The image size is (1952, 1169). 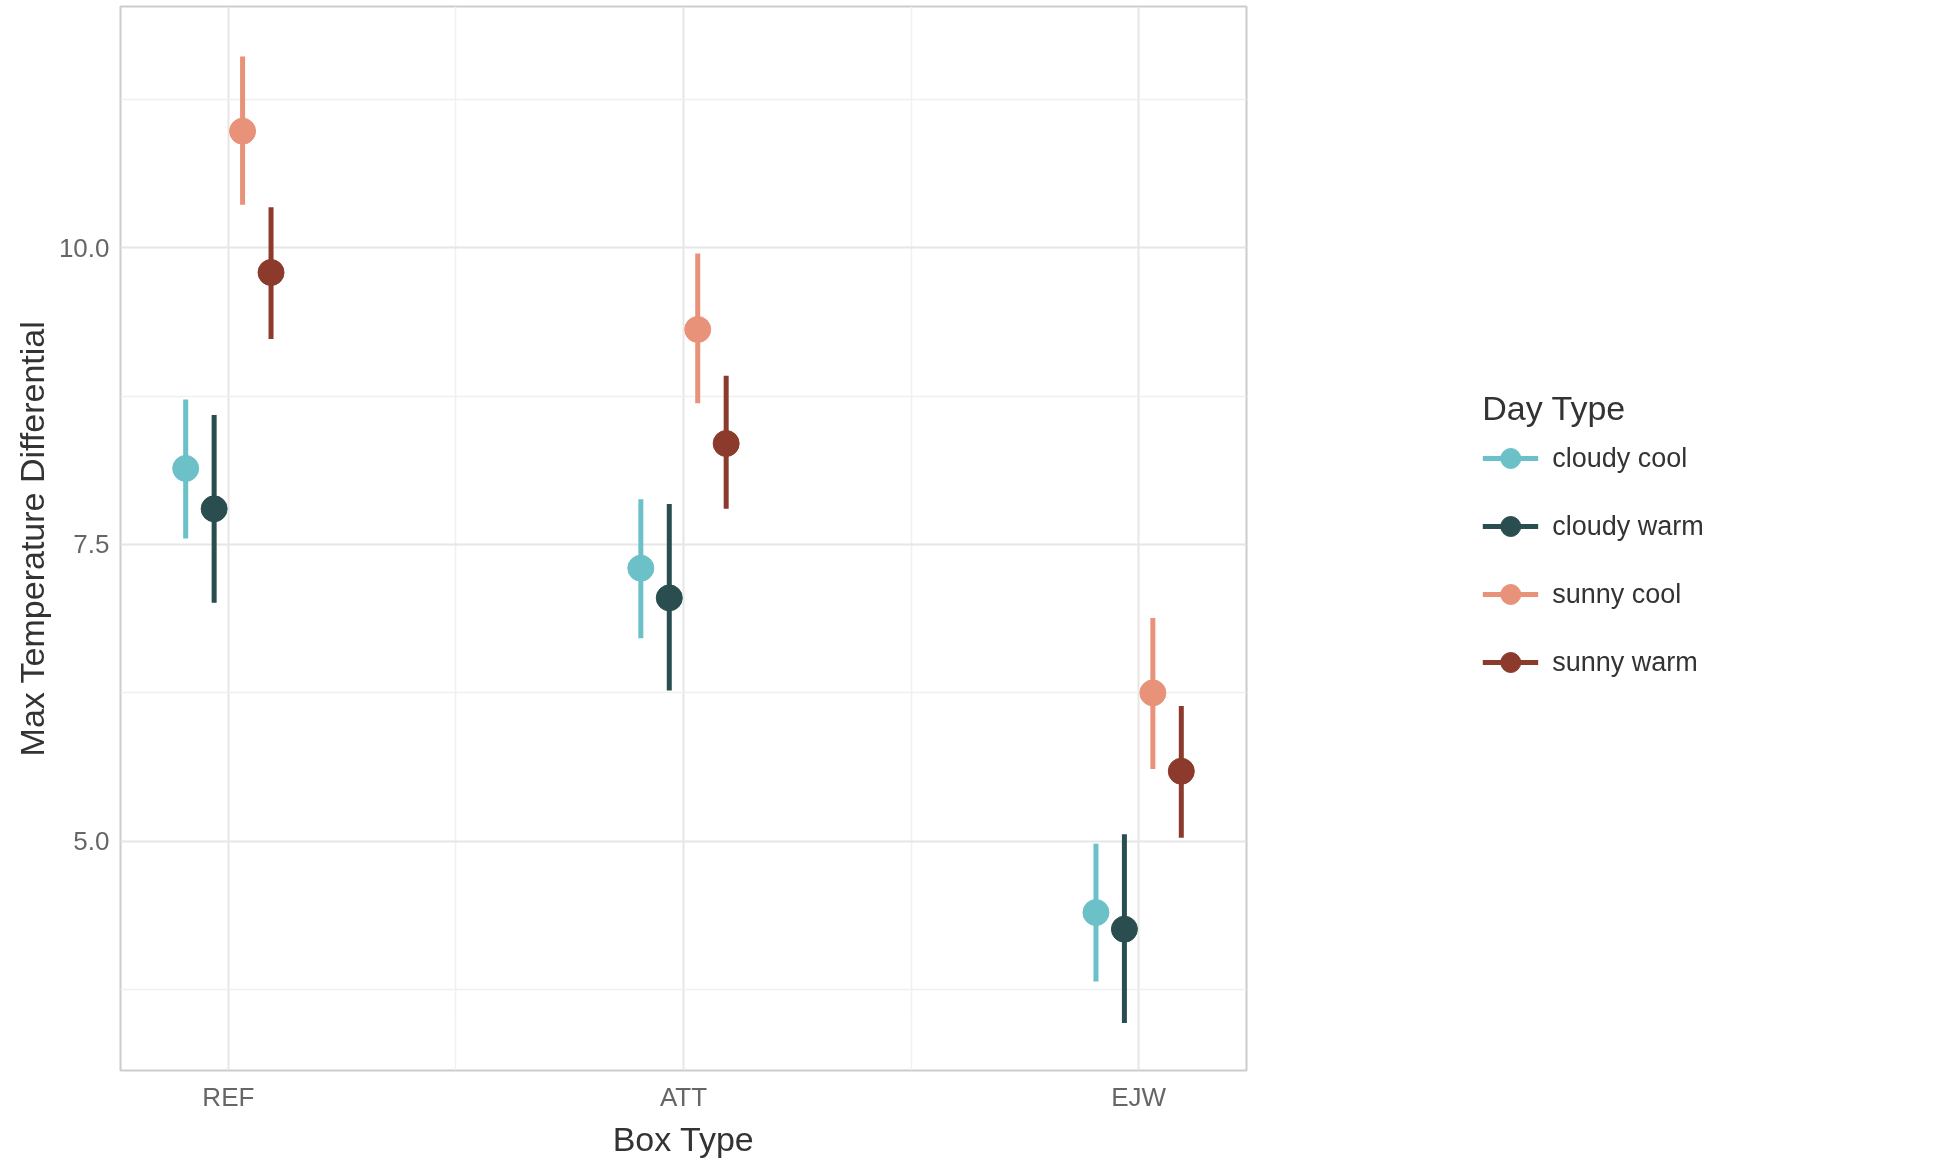 What do you see at coordinates (1139, 1096) in the screenshot?
I see `x-tick-label: EJW` at bounding box center [1139, 1096].